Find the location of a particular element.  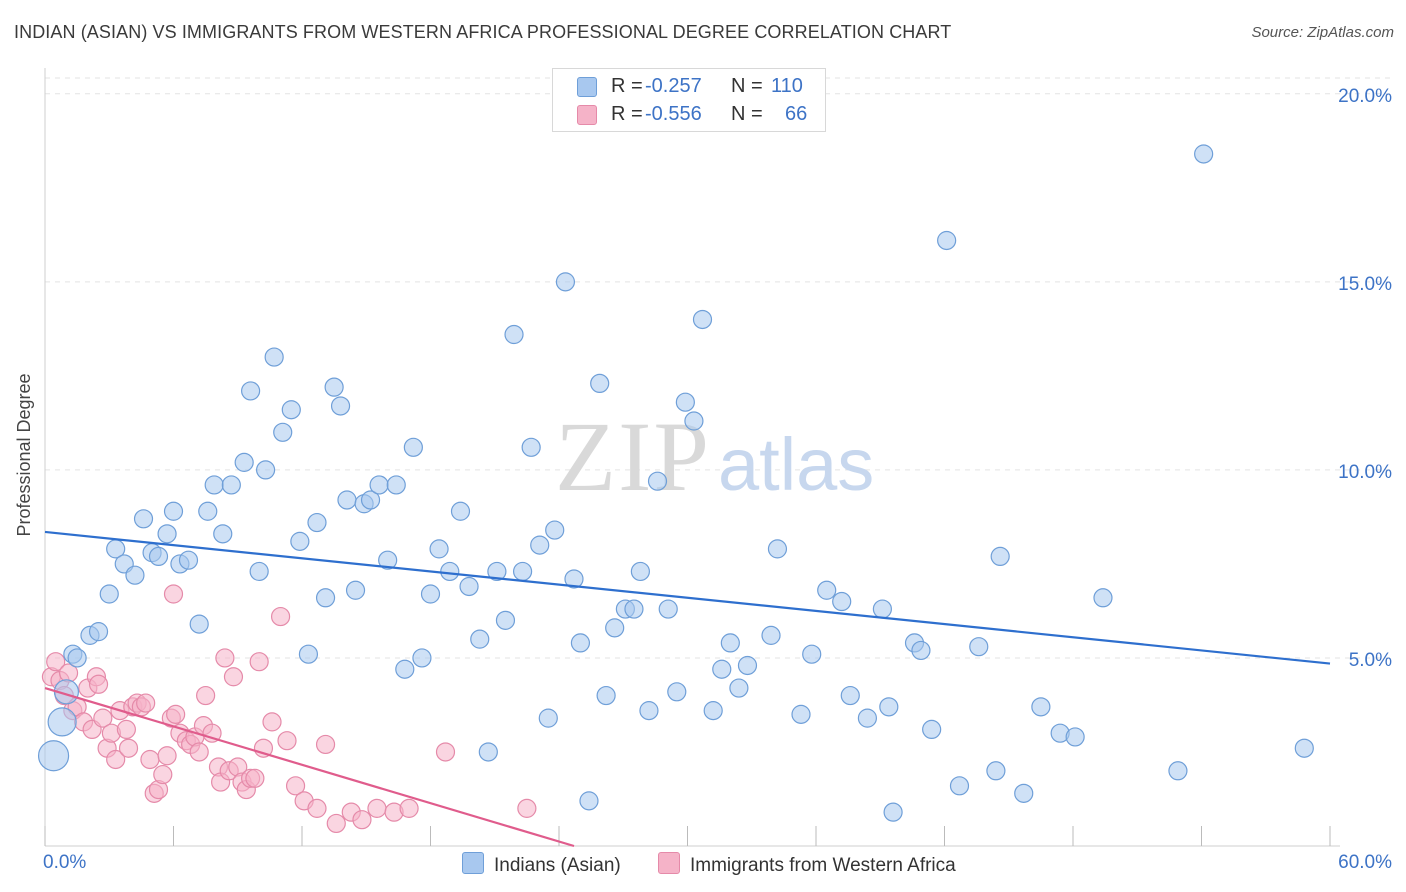

correlation-legend: R = -0.257 N = 110 R = -0.556 N = 66 is located at coordinates (689, 100).